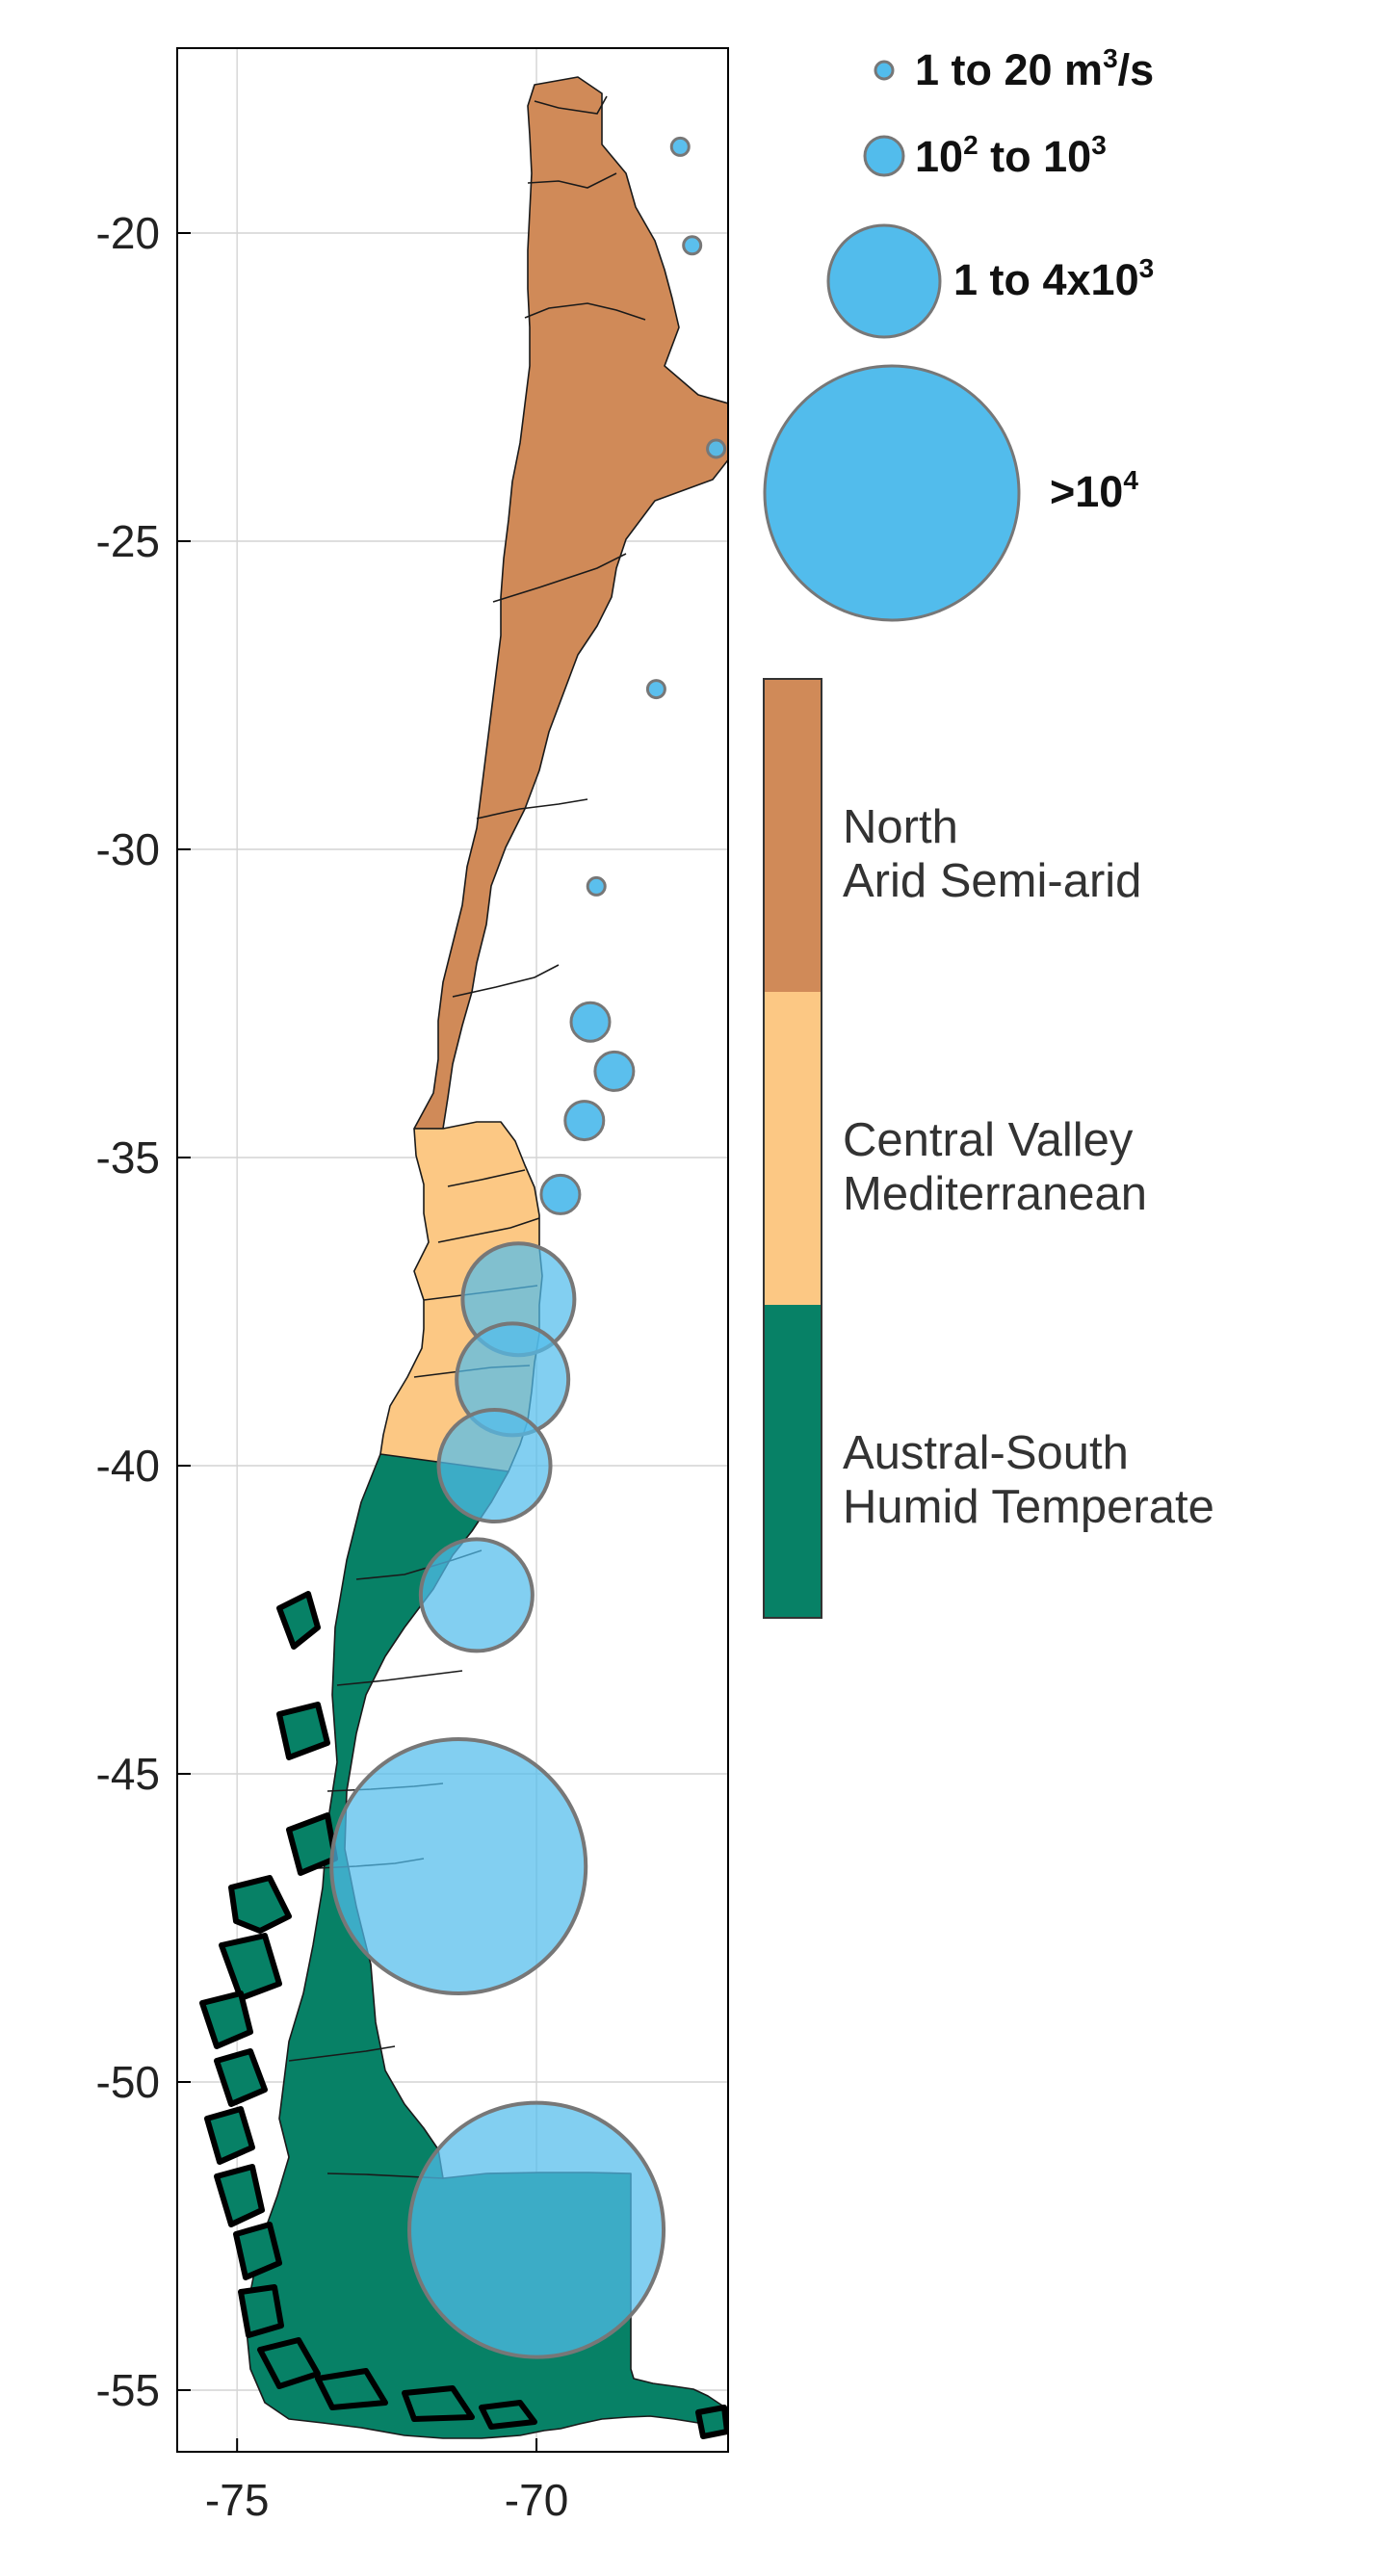  What do you see at coordinates (237, 2500) in the screenshot?
I see `x-tick-label-0: -75` at bounding box center [237, 2500].